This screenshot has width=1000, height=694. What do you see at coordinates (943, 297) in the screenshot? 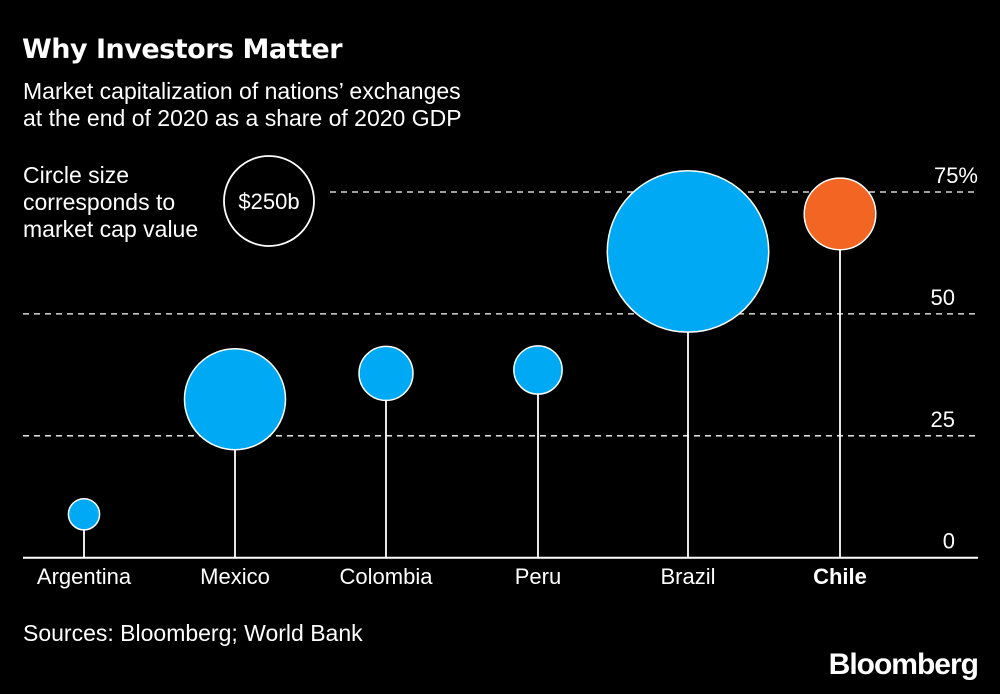
I see `y-tick-label: 50` at bounding box center [943, 297].